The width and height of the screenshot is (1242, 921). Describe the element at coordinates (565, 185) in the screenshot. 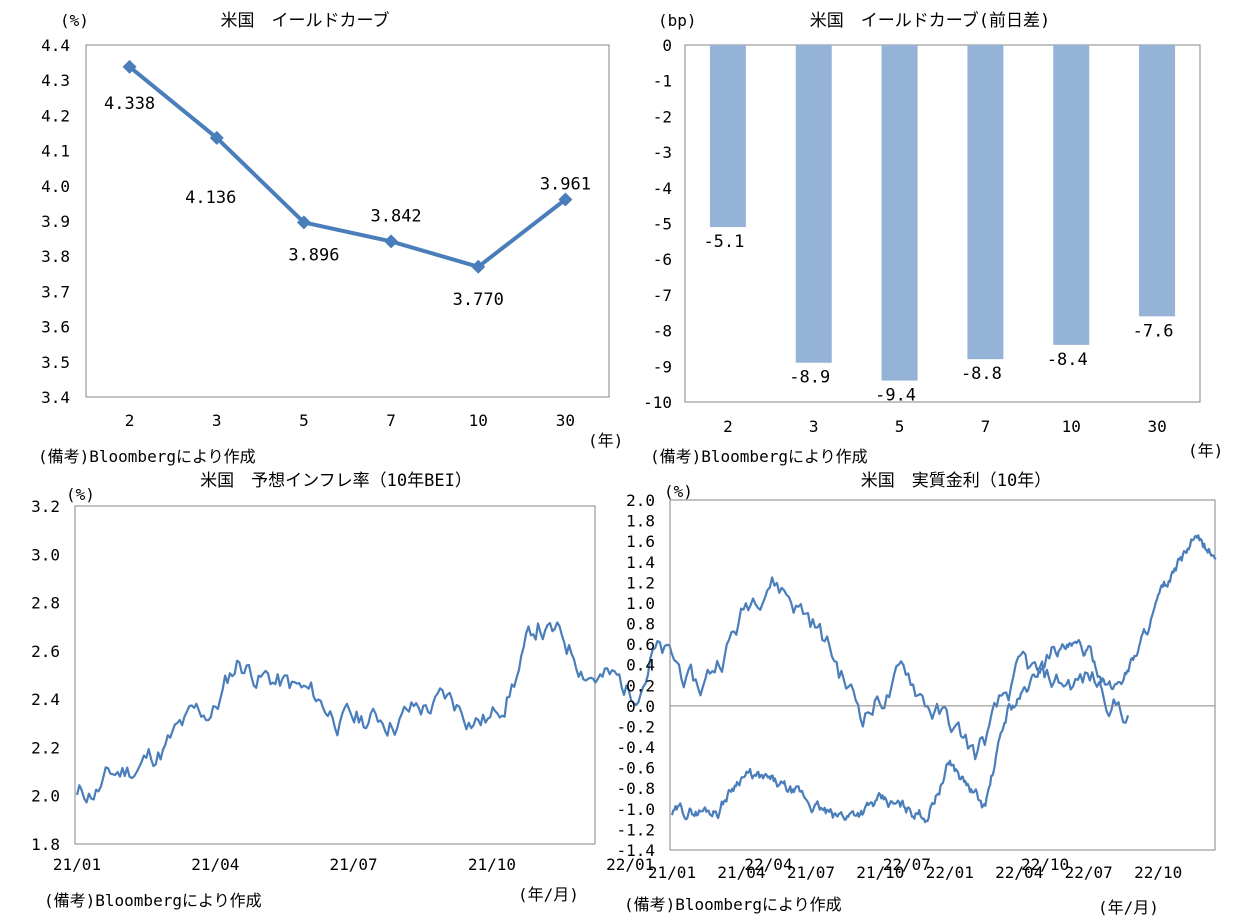

I see `yield-curve-data-label: 3.961` at that location.